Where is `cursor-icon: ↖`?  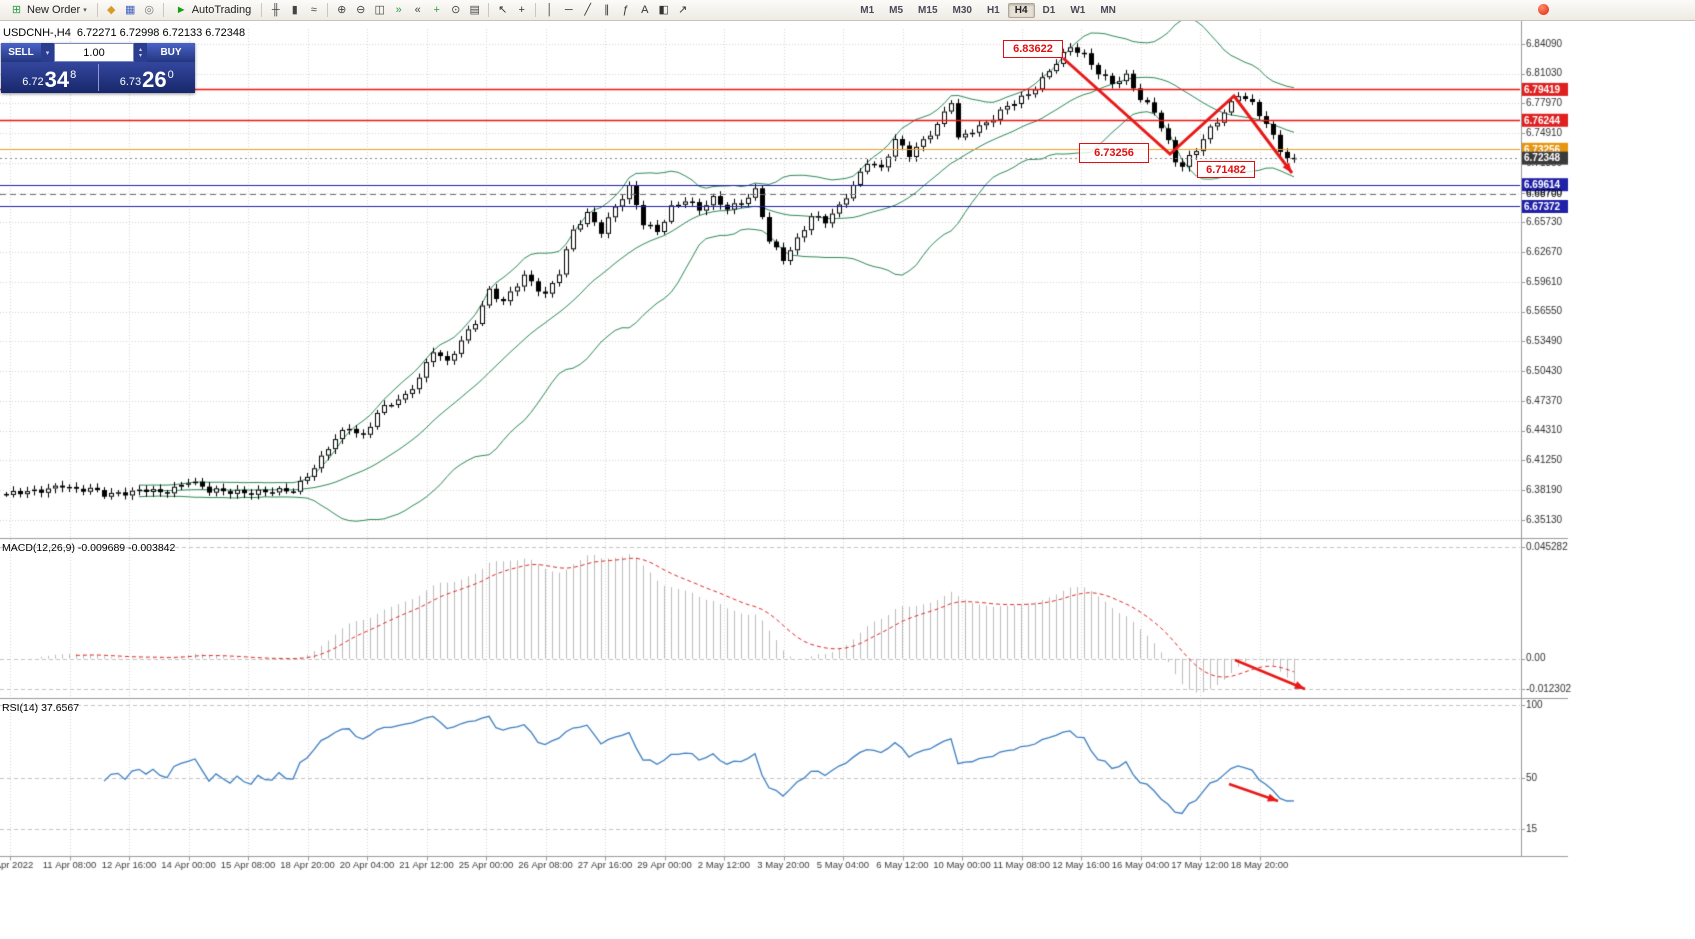
cursor-icon: ↖ is located at coordinates (503, 10).